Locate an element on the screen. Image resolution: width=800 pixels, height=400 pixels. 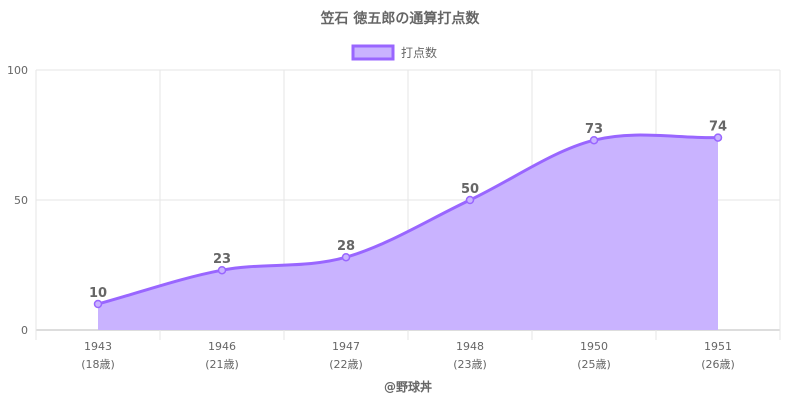
x-tick-sublabel: (18歳) is located at coordinates (98, 364).